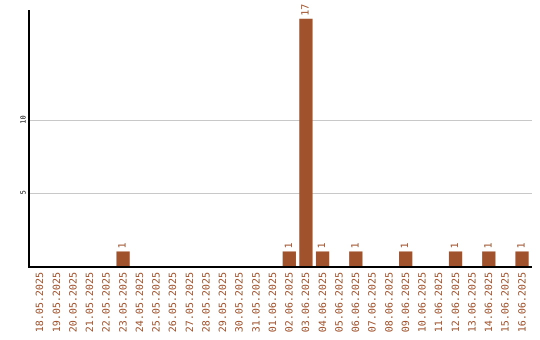 The height and width of the screenshot is (340, 540). Describe the element at coordinates (306, 10) in the screenshot. I see `data-label: 17` at that location.